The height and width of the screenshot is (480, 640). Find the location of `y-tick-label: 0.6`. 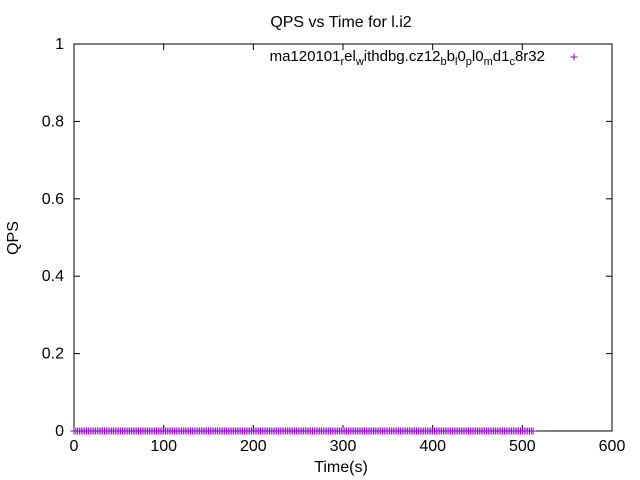

y-tick-label: 0.6 is located at coordinates (53, 199).